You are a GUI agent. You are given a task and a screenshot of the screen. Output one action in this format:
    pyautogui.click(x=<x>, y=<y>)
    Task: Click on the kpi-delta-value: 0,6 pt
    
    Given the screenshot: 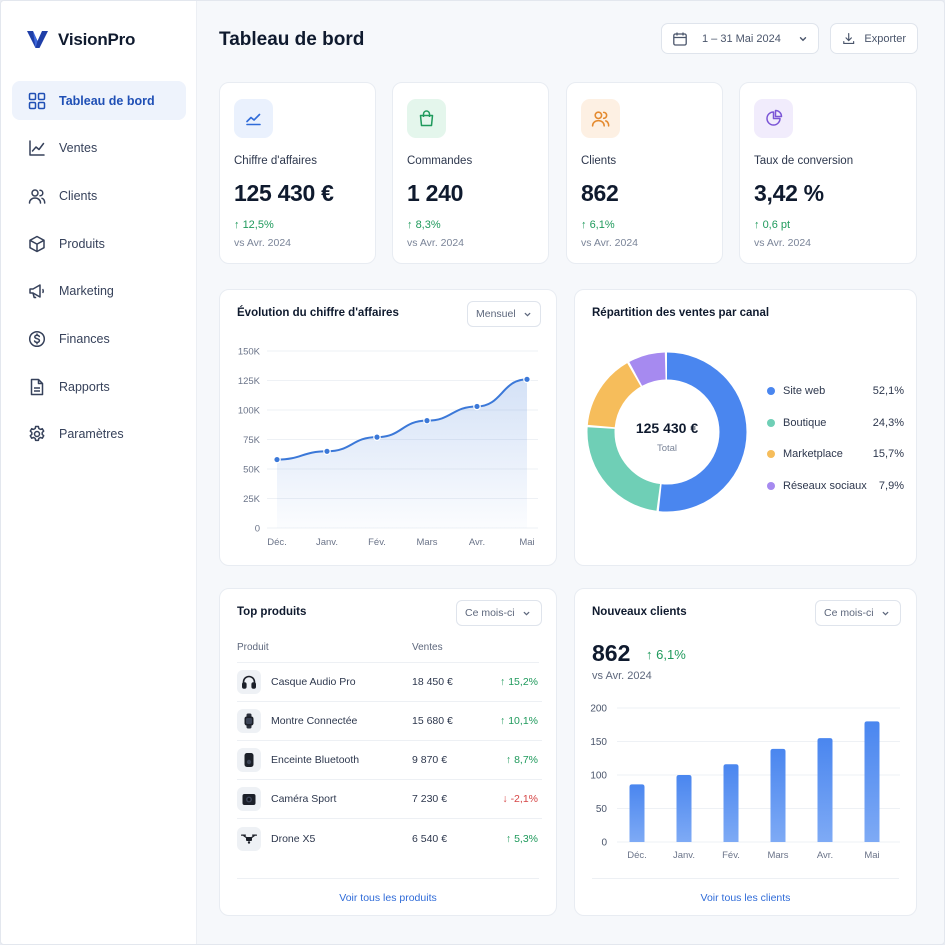 What is the action you would take?
    pyautogui.click(x=776, y=225)
    